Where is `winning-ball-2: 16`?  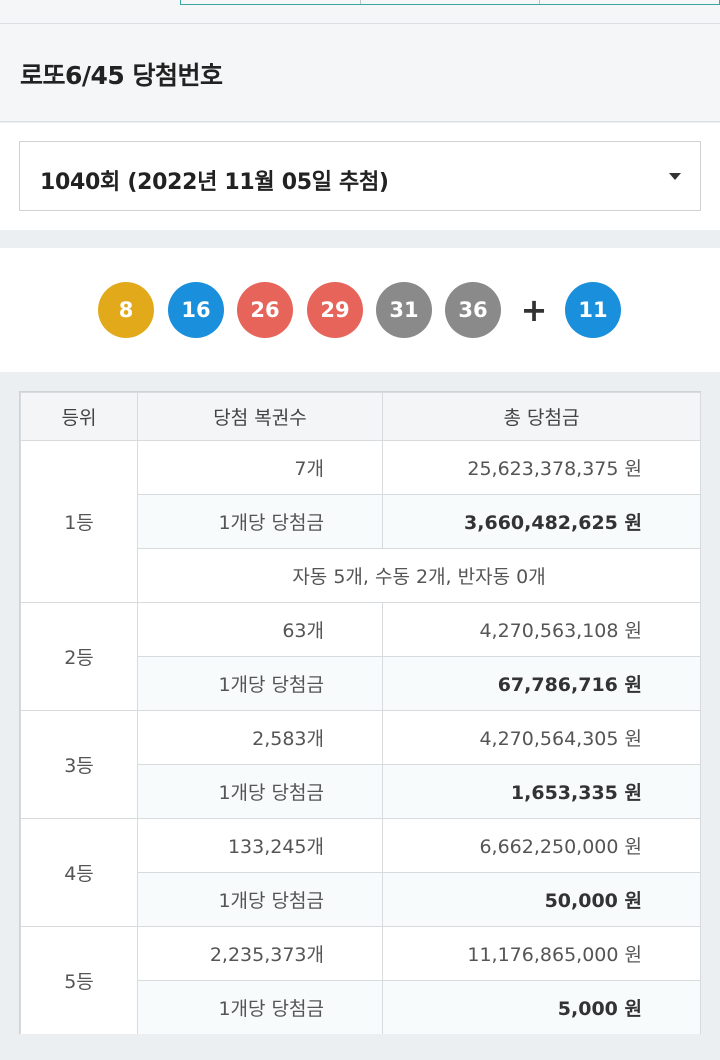 winning-ball-2: 16 is located at coordinates (196, 310).